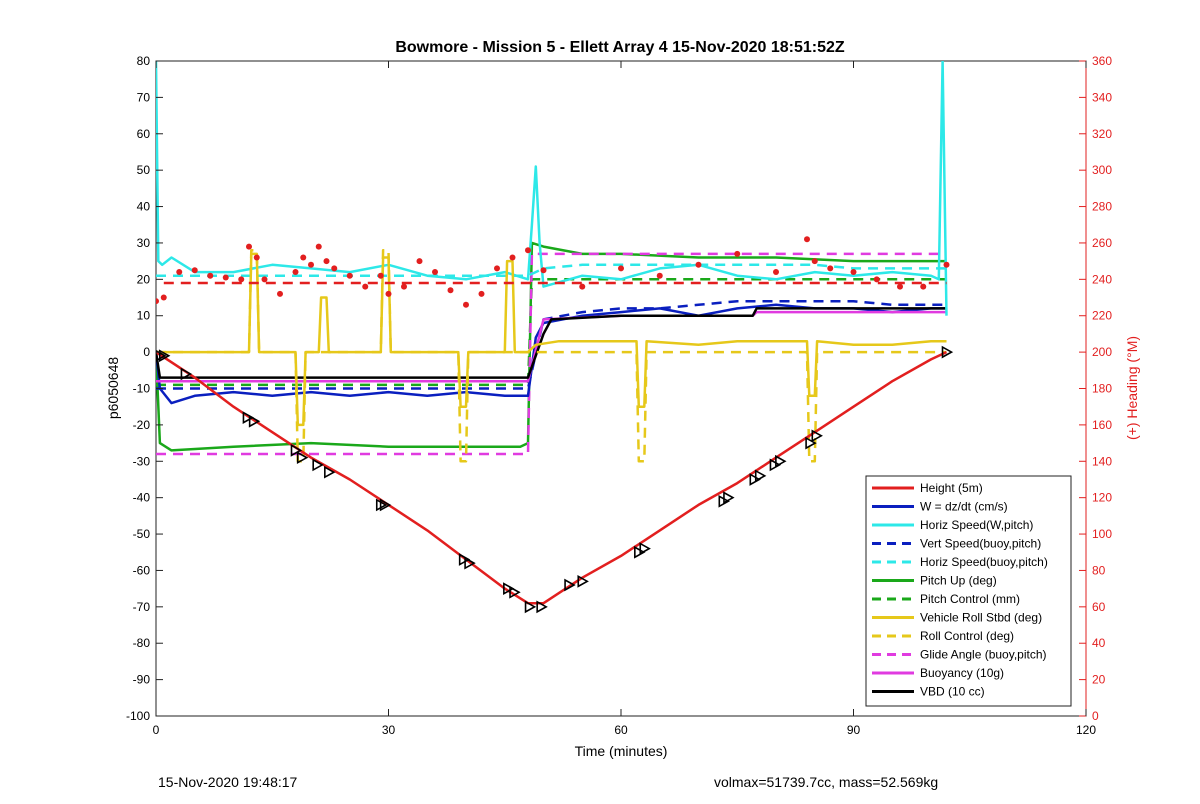 This screenshot has width=1200, height=804. I want to click on y-tick-label: 70, so click(144, 97).